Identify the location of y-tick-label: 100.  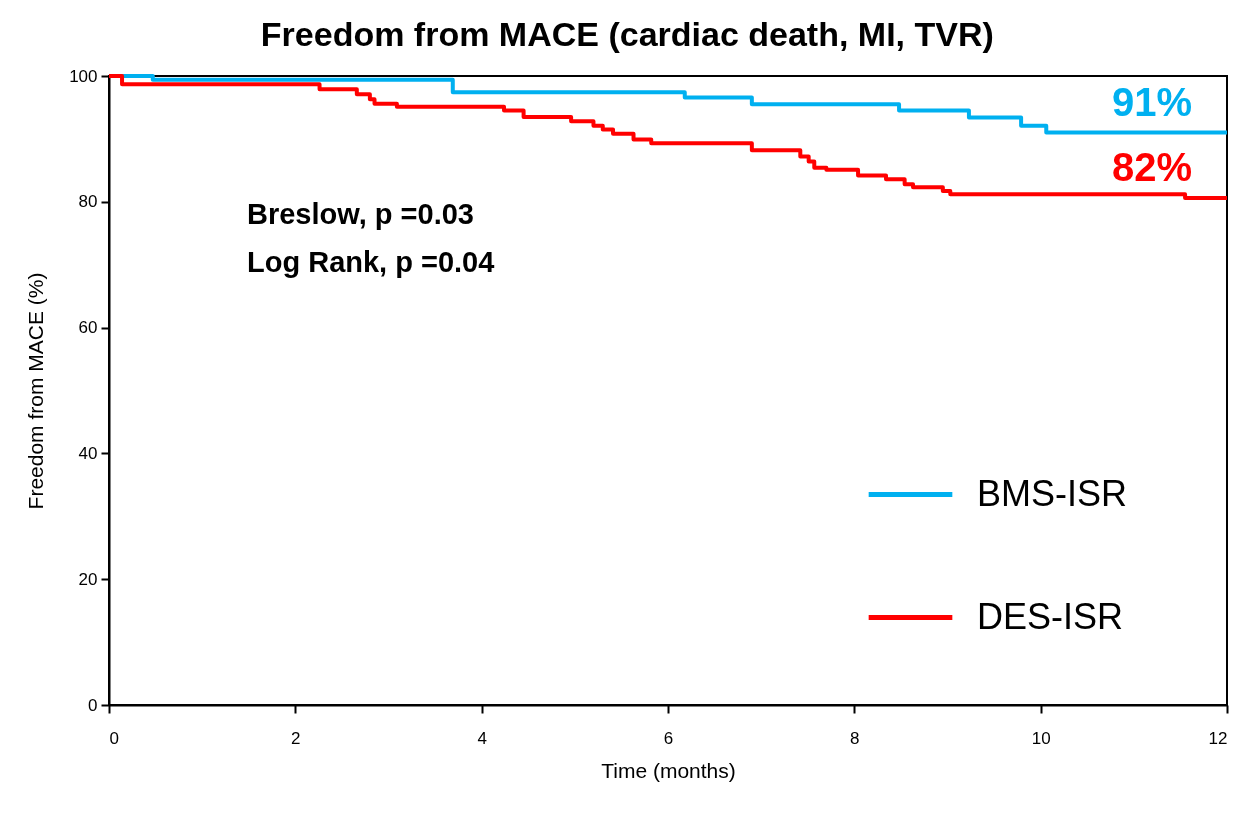
(83, 76).